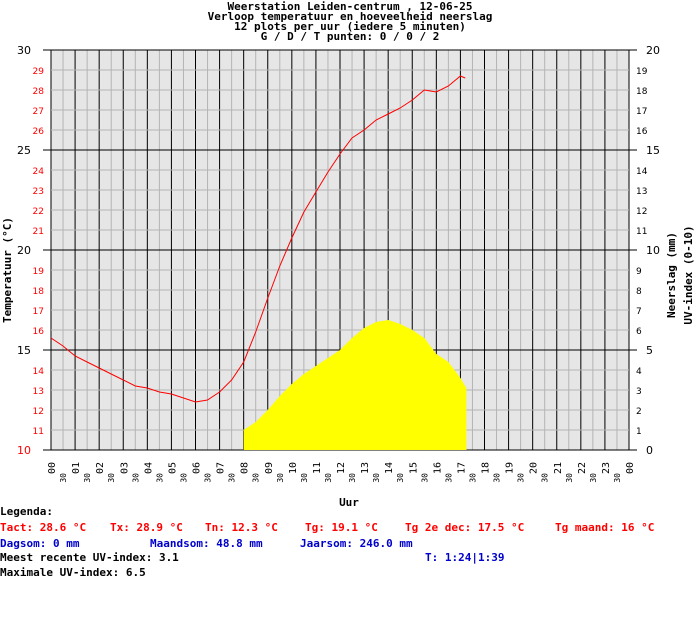  Describe the element at coordinates (43, 527) in the screenshot. I see `legend-tact: Tact: 28.6 °C` at that location.